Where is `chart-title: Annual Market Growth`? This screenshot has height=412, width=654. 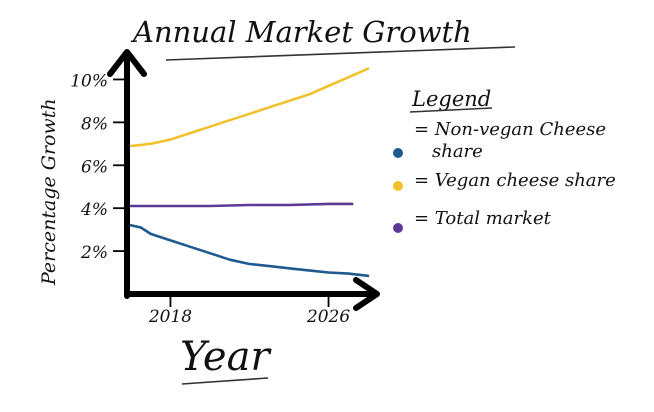
chart-title: Annual Market Growth is located at coordinates (301, 32).